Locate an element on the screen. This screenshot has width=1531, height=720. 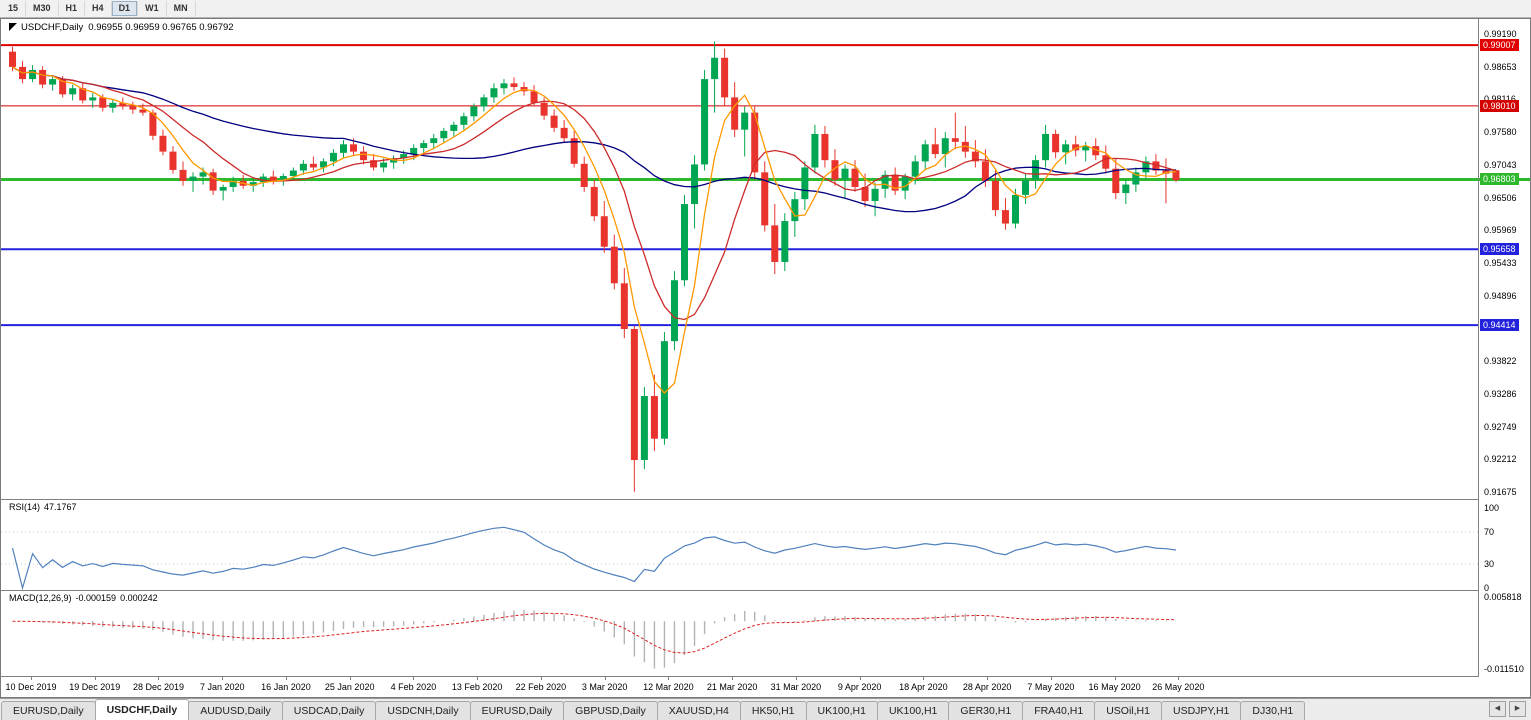
rsi-canvas is located at coordinates (739, 545).